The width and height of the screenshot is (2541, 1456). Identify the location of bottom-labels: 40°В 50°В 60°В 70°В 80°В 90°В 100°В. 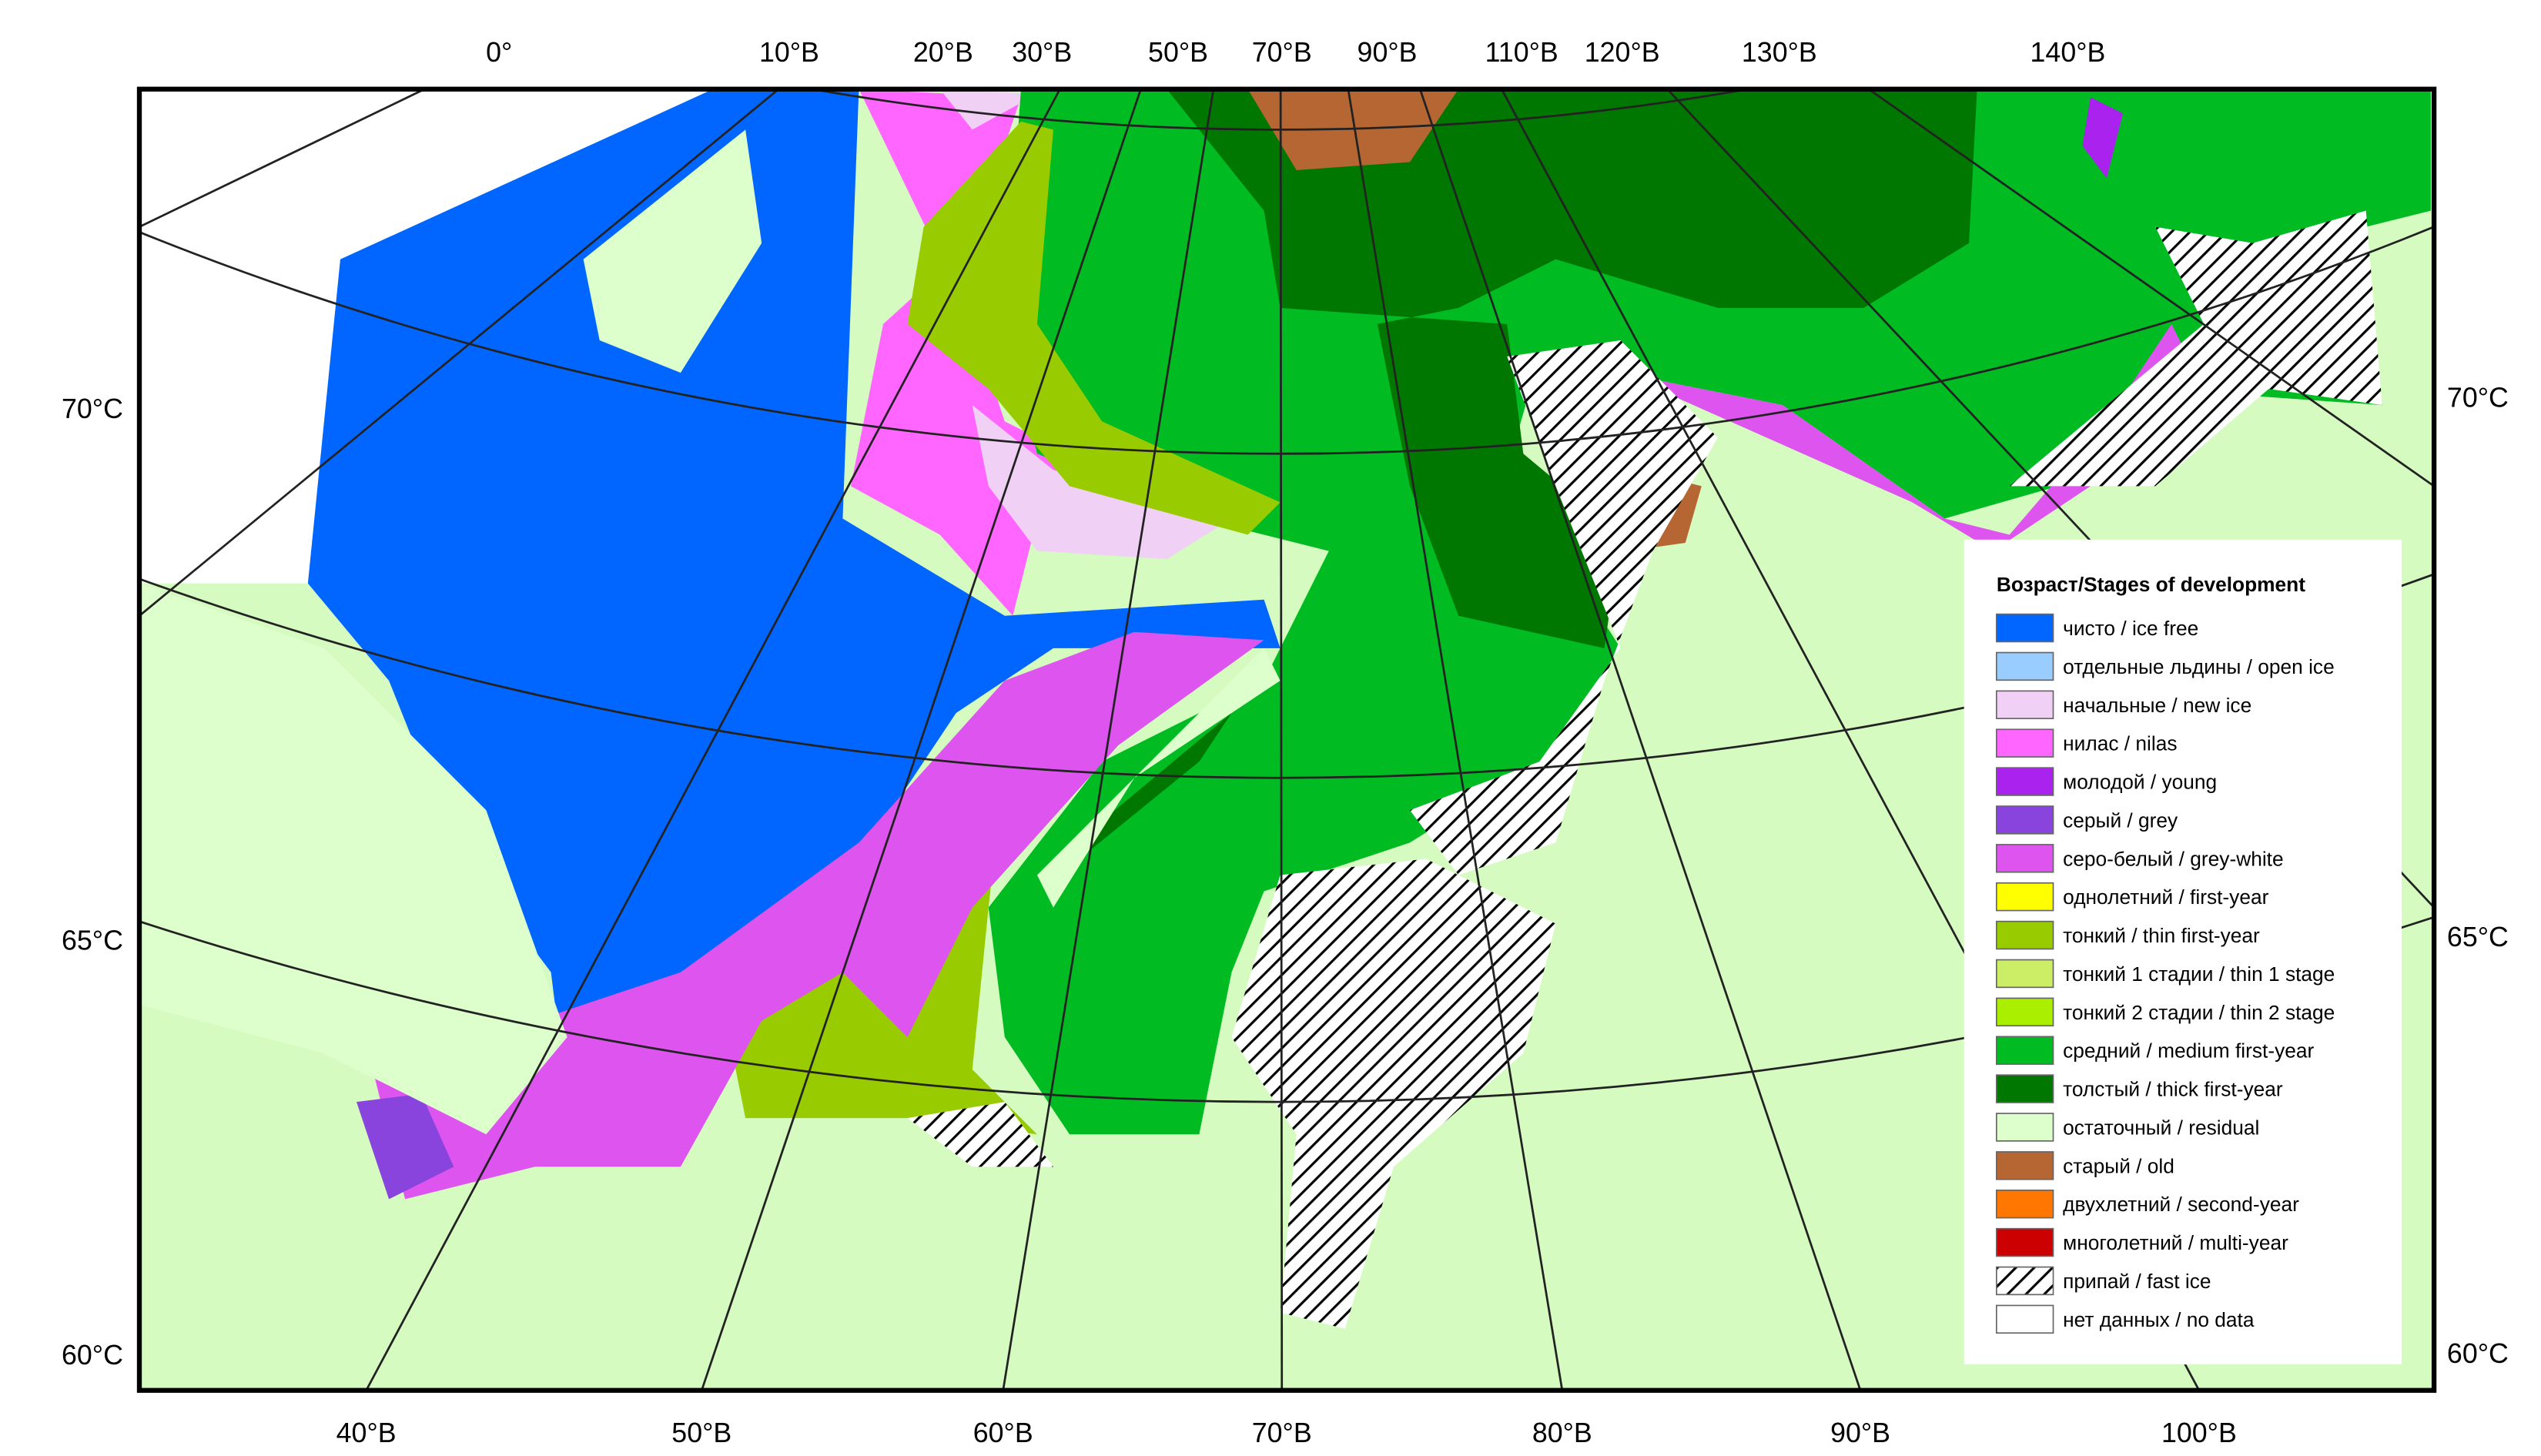
(1286, 1433).